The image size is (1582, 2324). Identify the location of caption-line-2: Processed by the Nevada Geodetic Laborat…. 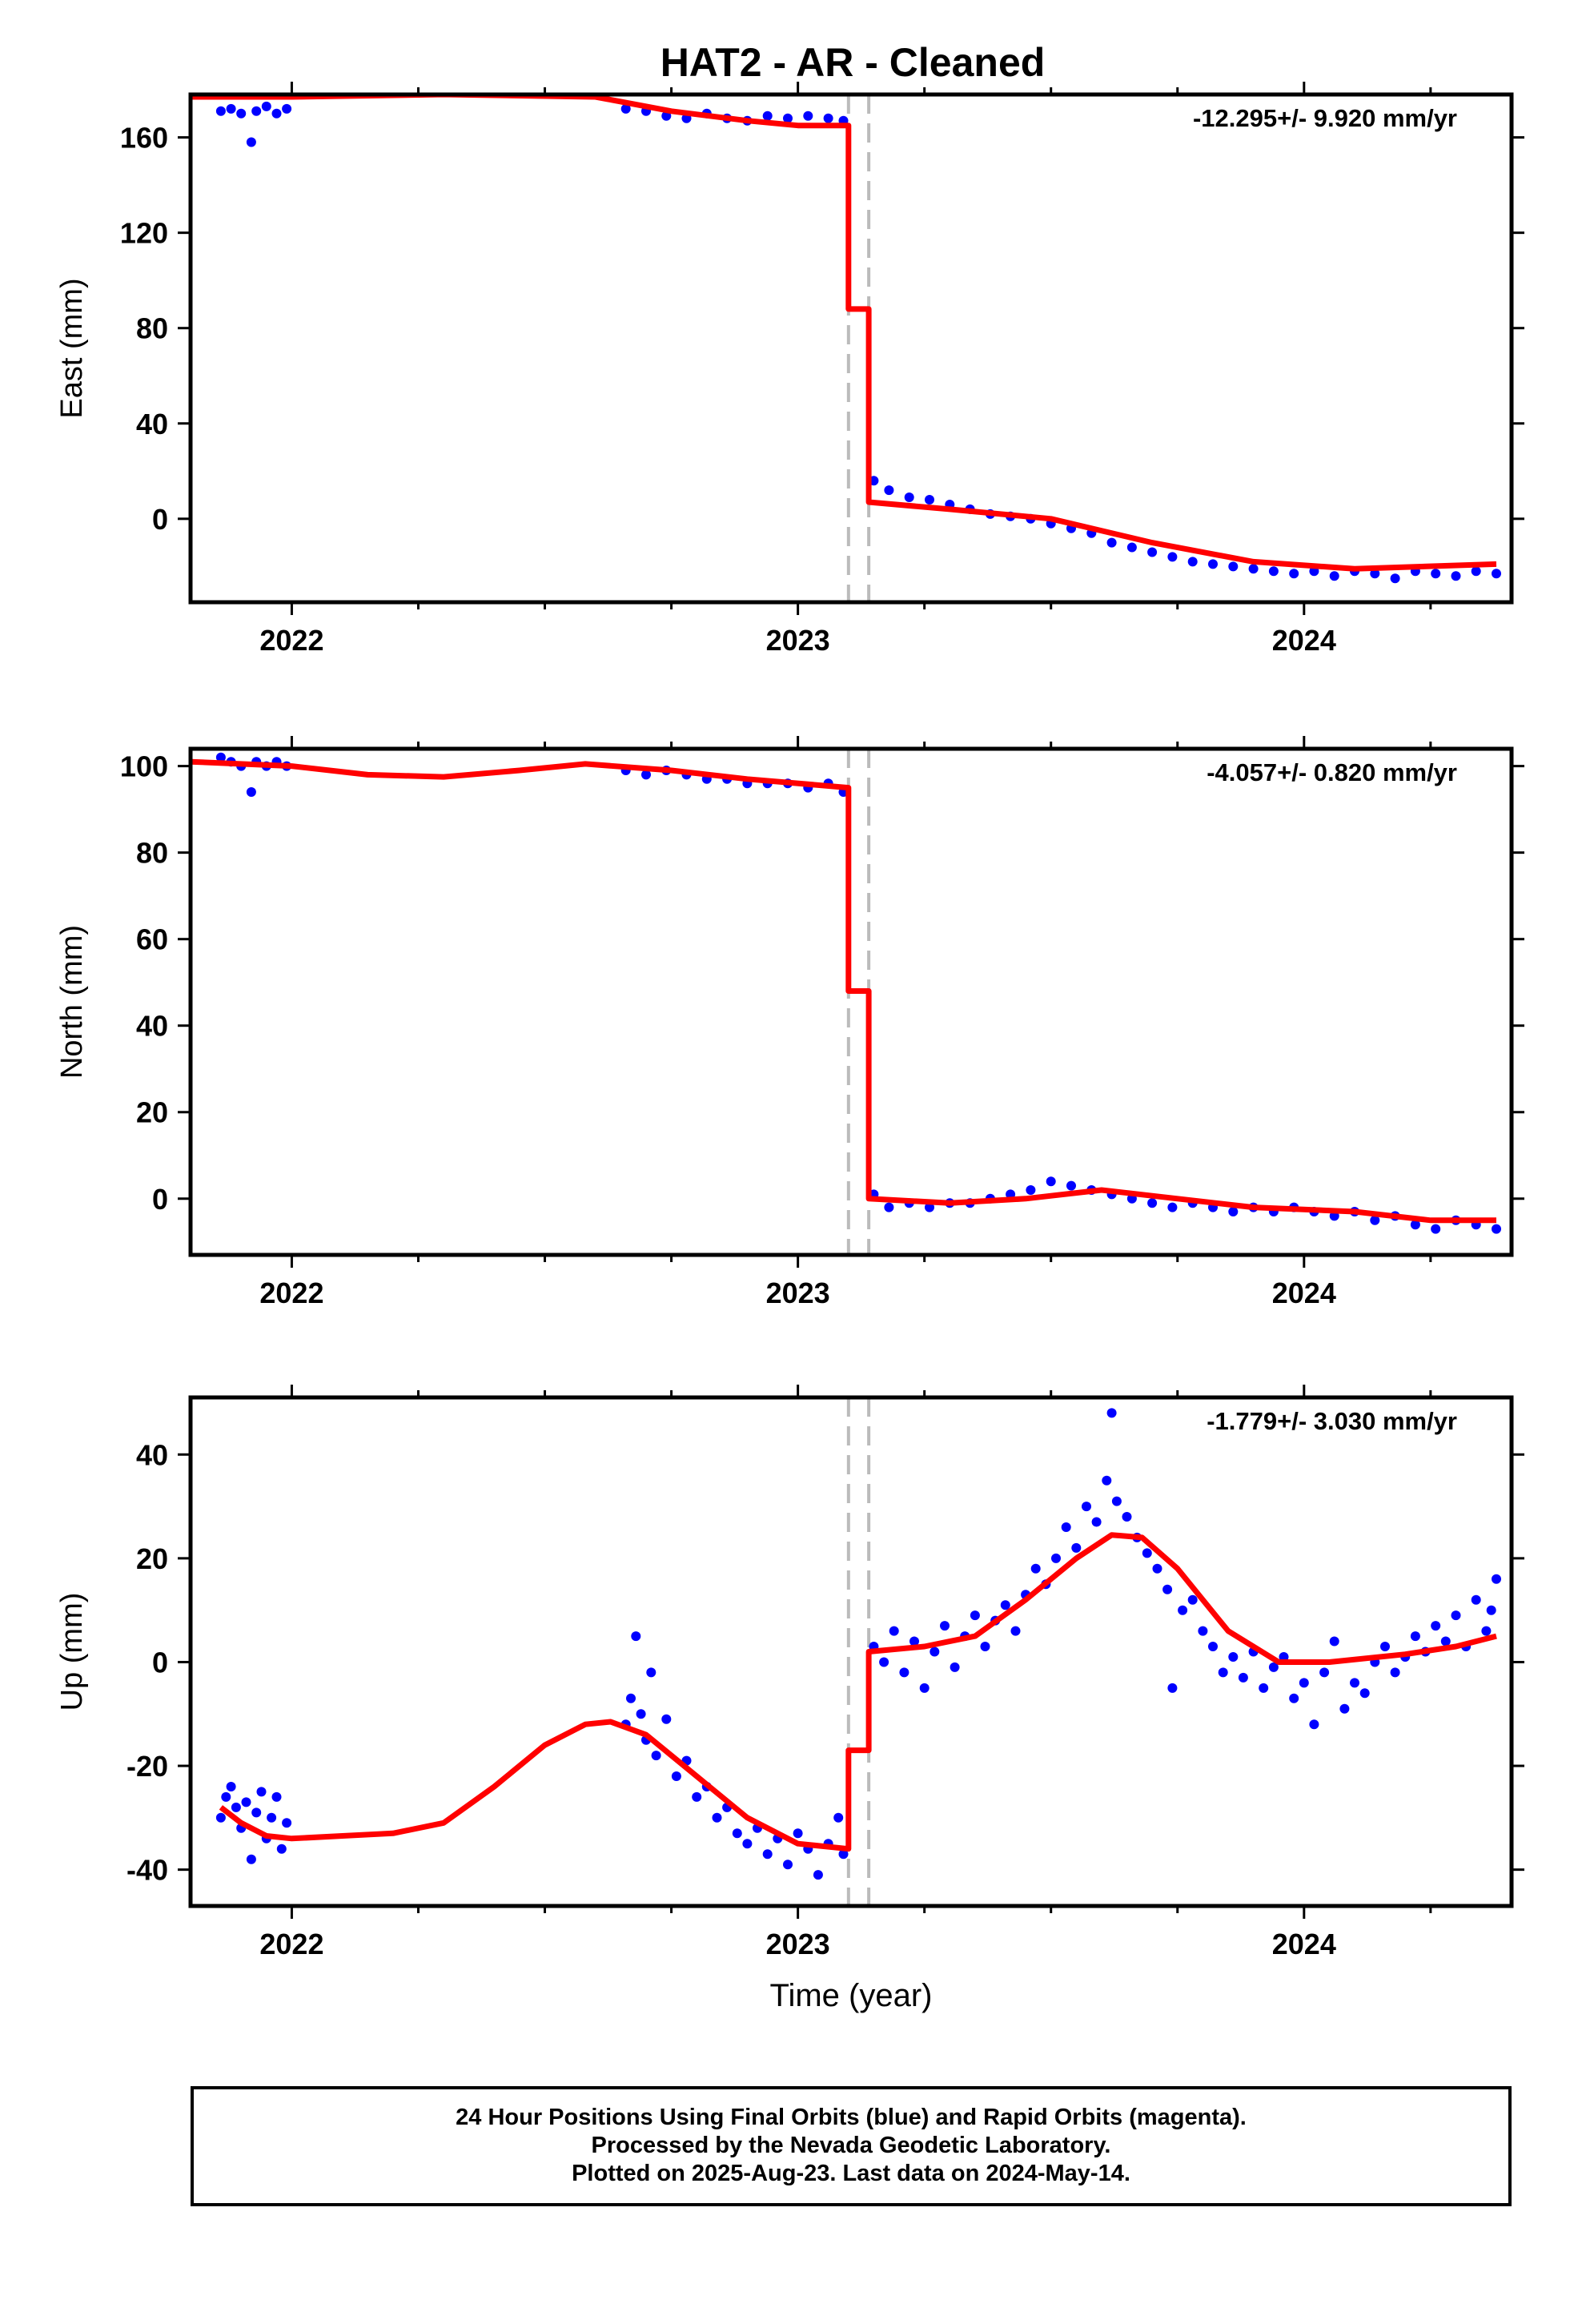
(851, 2145).